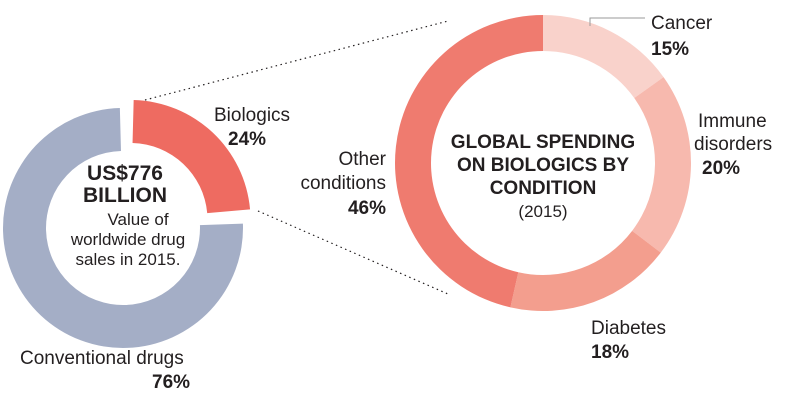  What do you see at coordinates (670, 49) in the screenshot?
I see `slice-value-cancer: 15%` at bounding box center [670, 49].